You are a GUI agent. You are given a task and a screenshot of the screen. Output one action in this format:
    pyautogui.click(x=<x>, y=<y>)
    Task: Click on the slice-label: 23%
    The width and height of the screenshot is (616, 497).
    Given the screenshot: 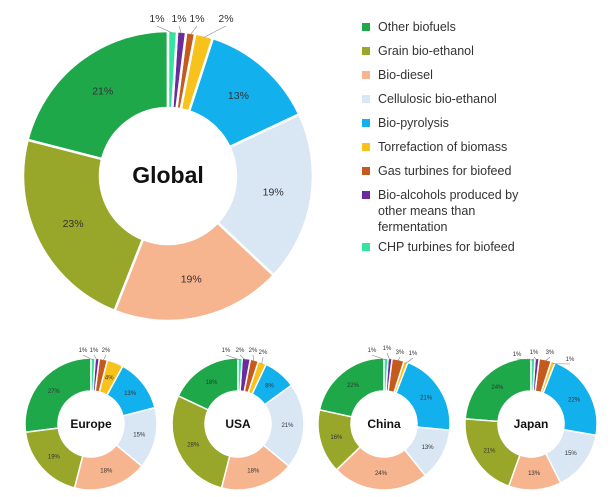 What is the action you would take?
    pyautogui.click(x=73, y=224)
    